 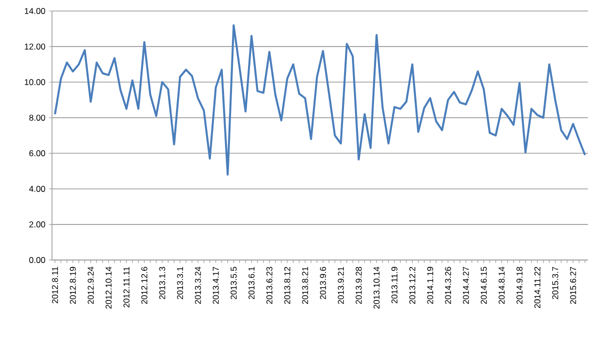 What do you see at coordinates (91, 285) in the screenshot?
I see `x-tick-label: 2012.9.24` at bounding box center [91, 285].